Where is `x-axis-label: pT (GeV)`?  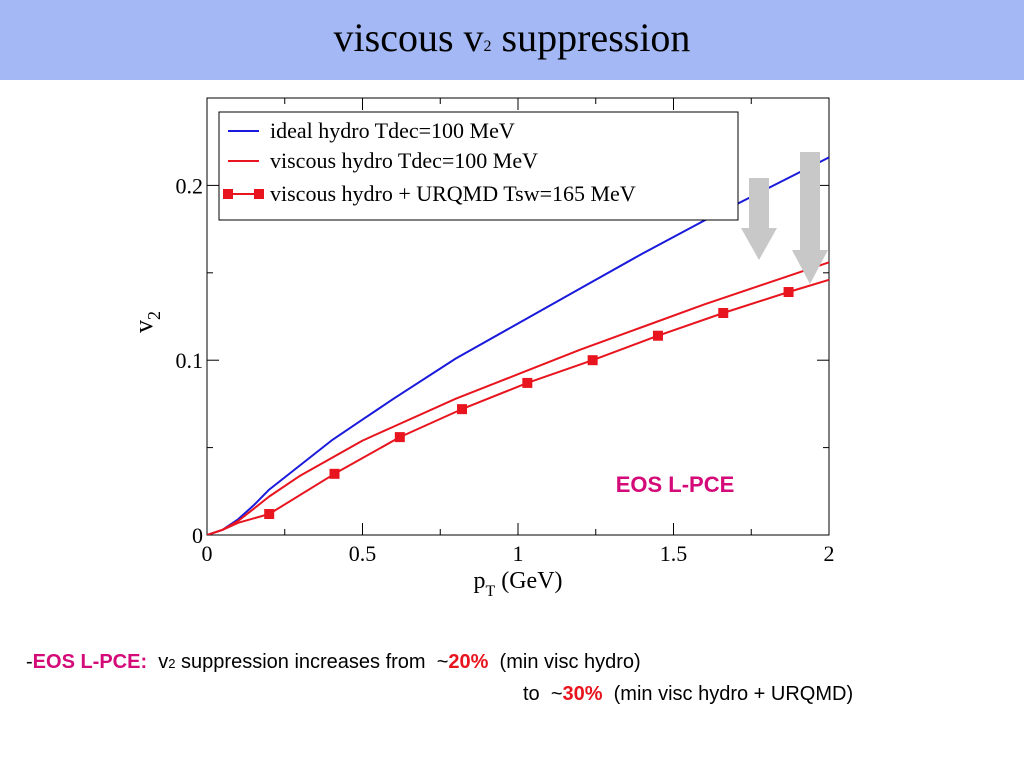 x-axis-label: pT (GeV) is located at coordinates (517, 584).